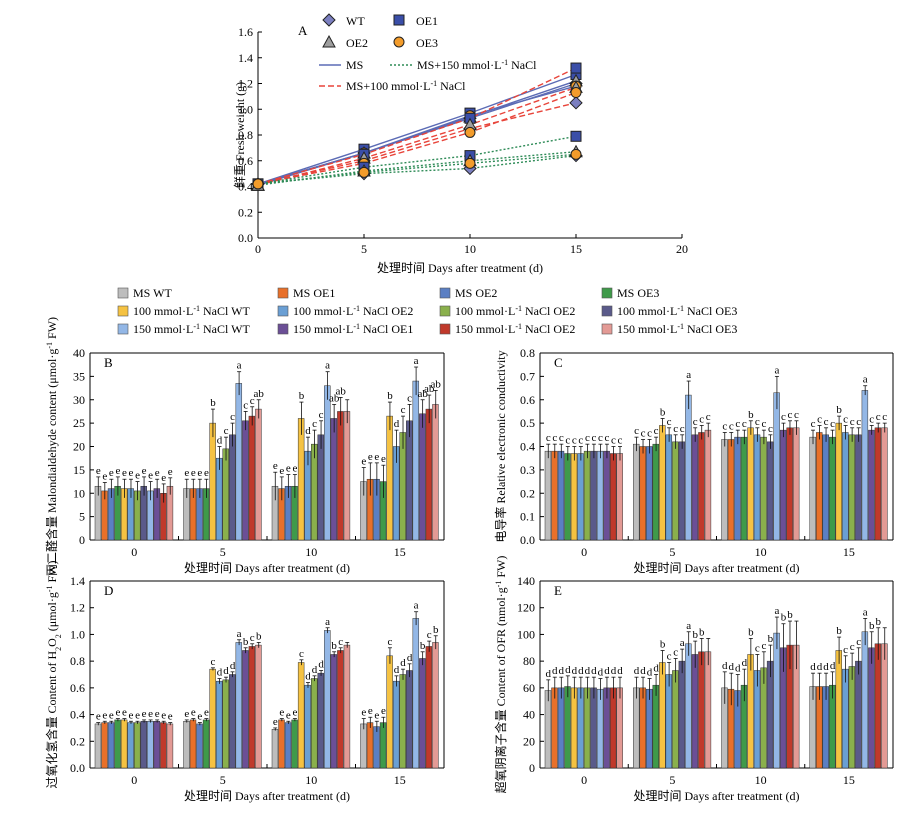 Image resolution: width=921 pixels, height=822 pixels. What do you see at coordinates (79, 400) in the screenshot?
I see `y-tick-label: 30` at bounding box center [79, 400].